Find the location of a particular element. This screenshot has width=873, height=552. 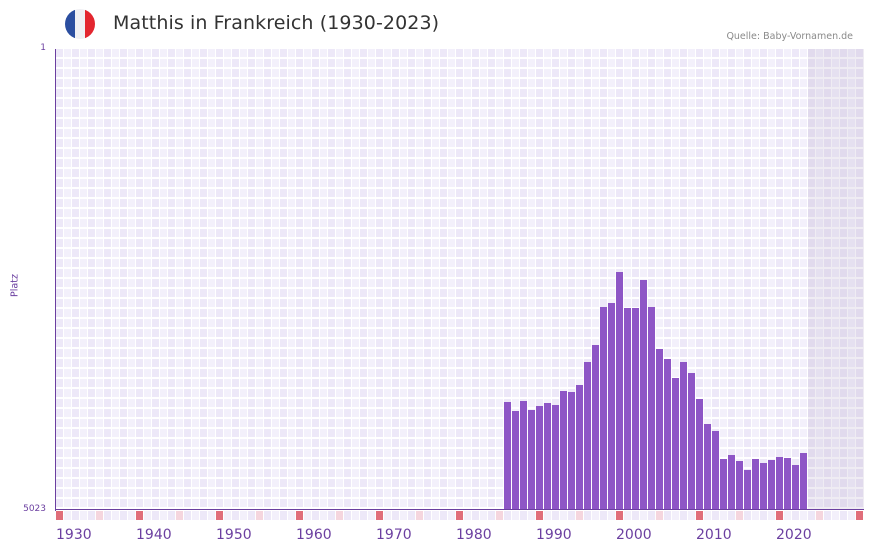

year-marker-2002 is located at coordinates (635, 515).